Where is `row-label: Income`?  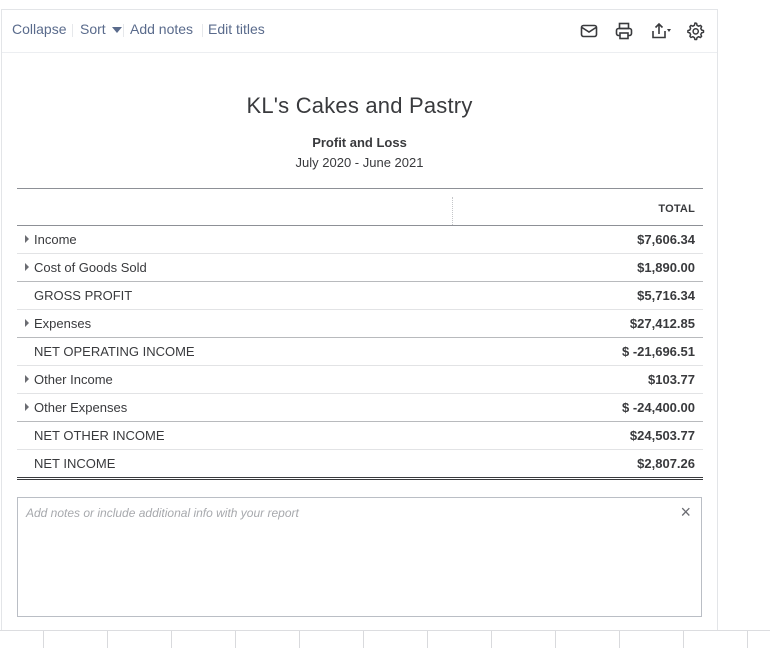
row-label: Income is located at coordinates (55, 239).